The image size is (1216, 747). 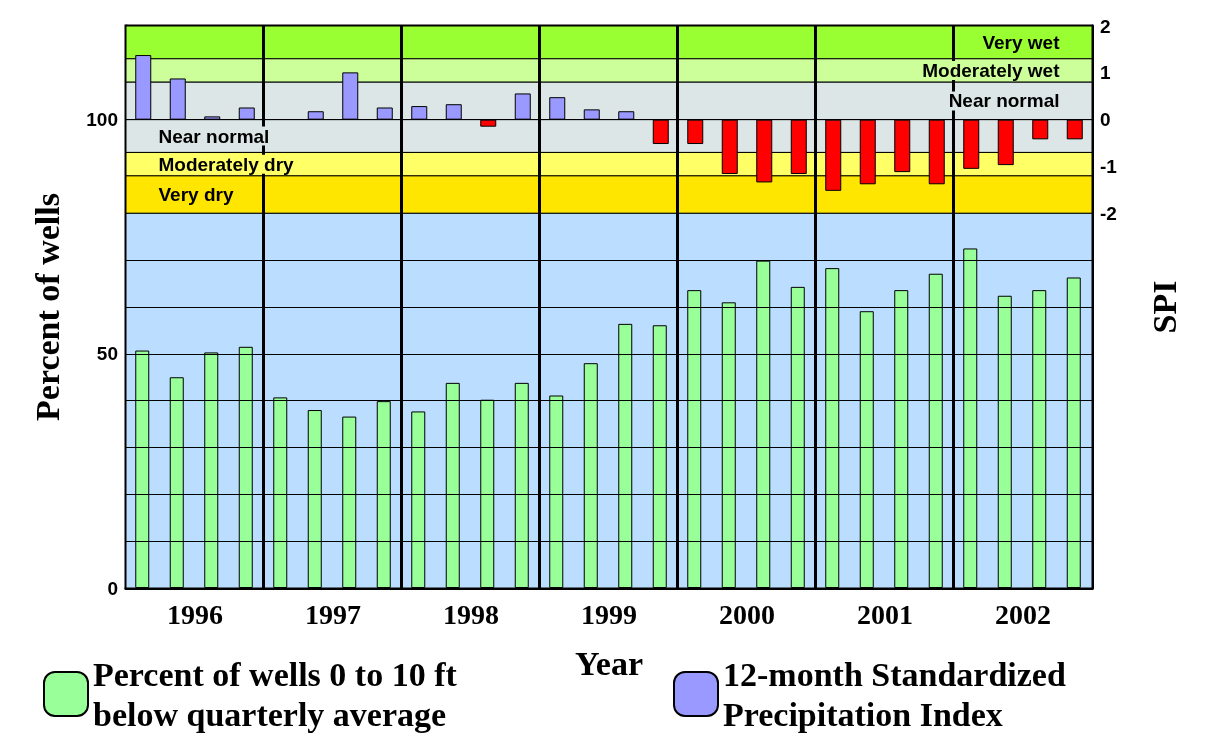 What do you see at coordinates (107, 354) in the screenshot?
I see `y-tick-label: 50` at bounding box center [107, 354].